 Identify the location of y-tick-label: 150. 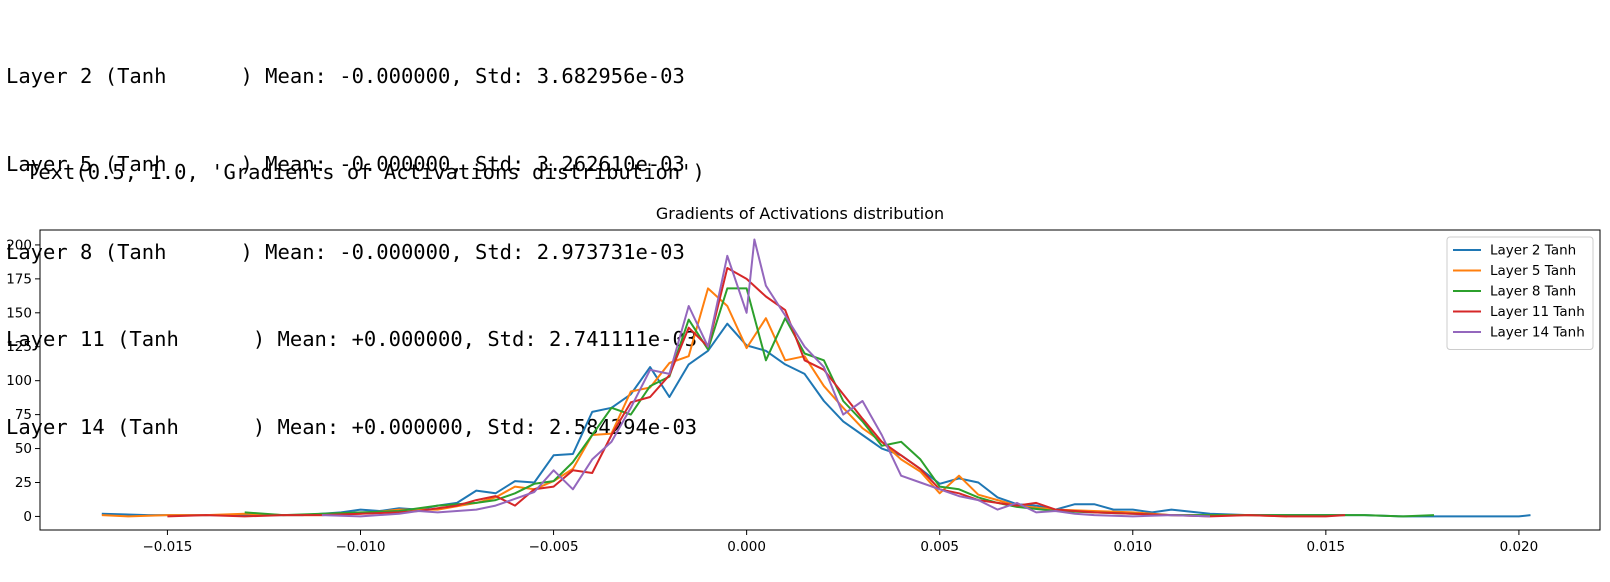
(19, 313).